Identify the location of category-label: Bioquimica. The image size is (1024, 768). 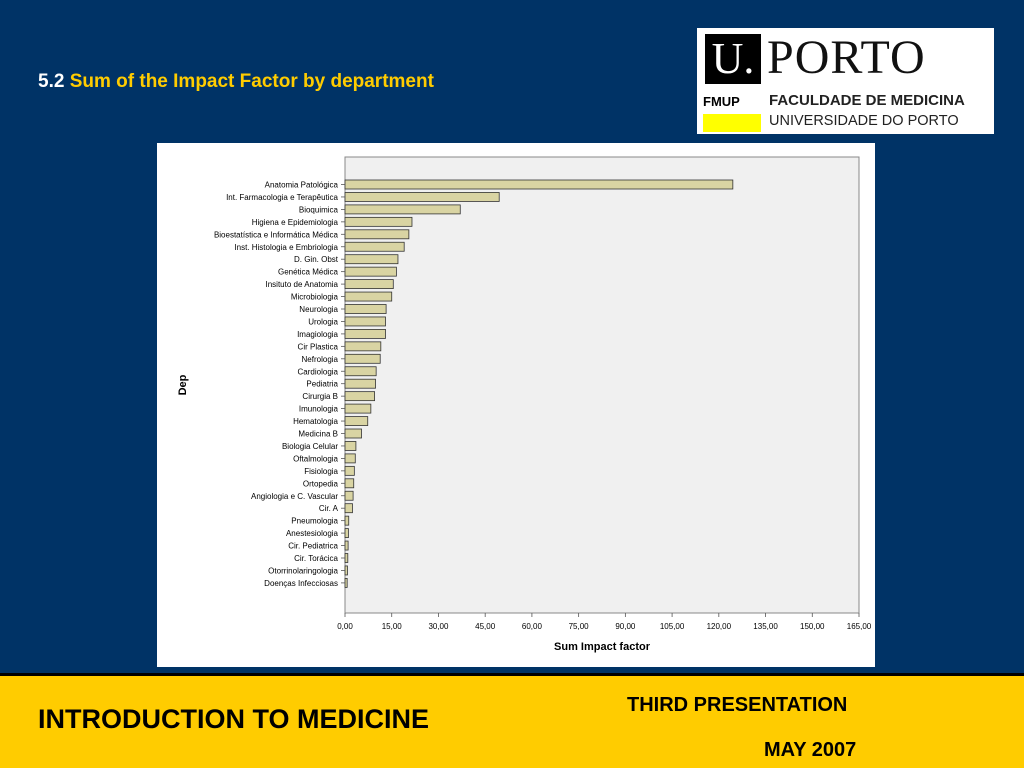
(319, 209).